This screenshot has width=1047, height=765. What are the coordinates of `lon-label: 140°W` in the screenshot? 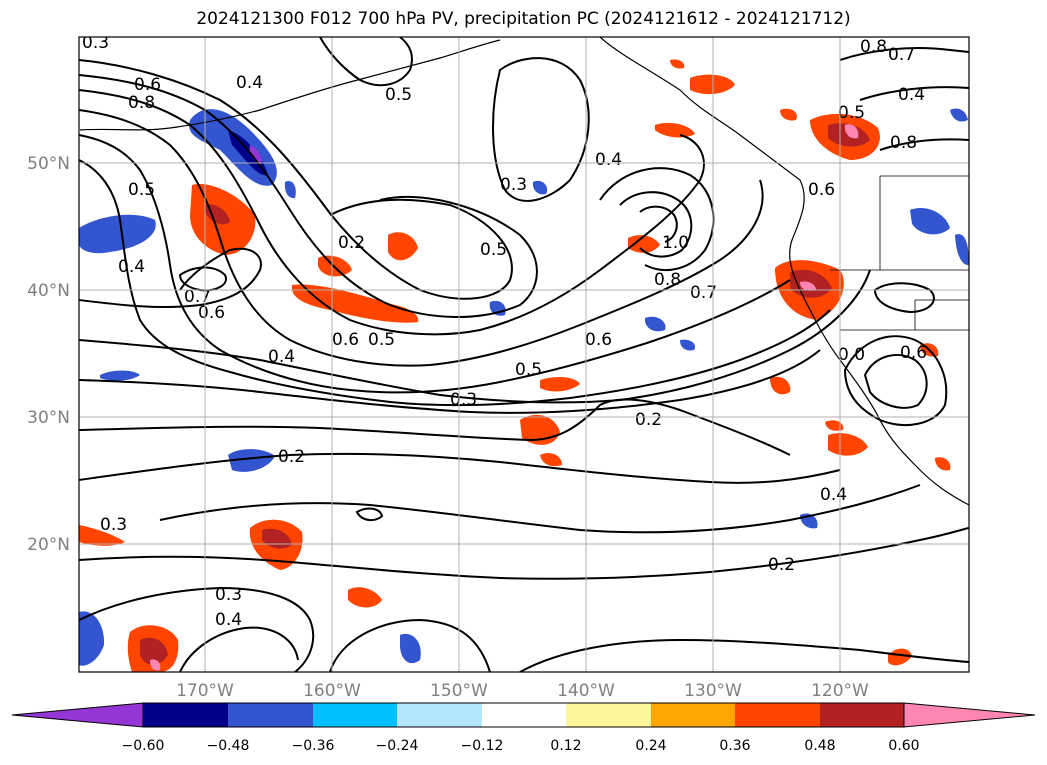 It's located at (586, 691).